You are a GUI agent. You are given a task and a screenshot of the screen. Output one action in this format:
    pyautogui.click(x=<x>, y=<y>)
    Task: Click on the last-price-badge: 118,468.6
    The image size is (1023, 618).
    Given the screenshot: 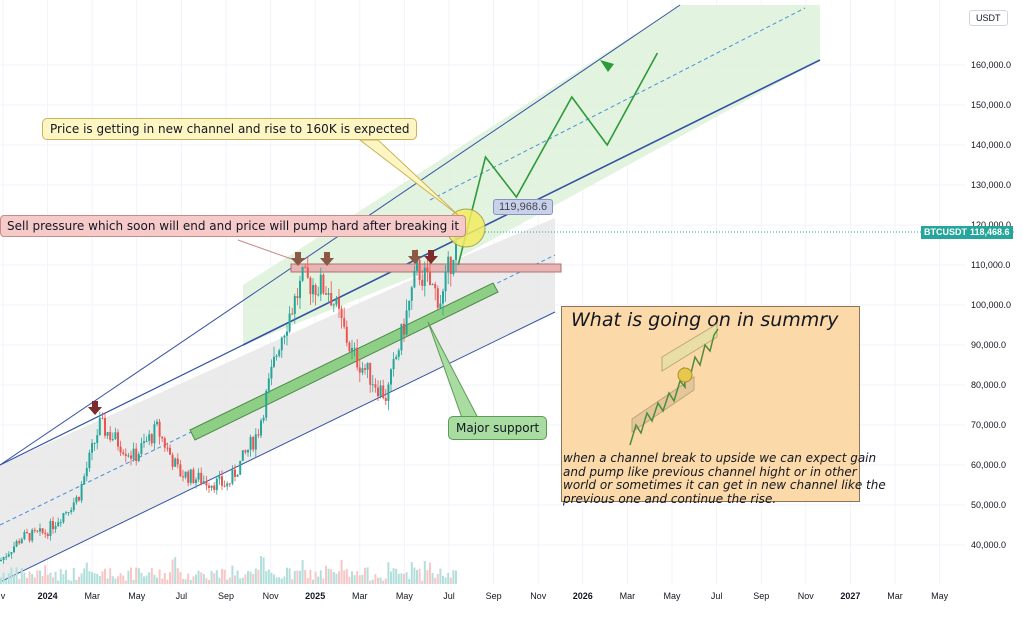 What is the action you would take?
    pyautogui.click(x=990, y=232)
    